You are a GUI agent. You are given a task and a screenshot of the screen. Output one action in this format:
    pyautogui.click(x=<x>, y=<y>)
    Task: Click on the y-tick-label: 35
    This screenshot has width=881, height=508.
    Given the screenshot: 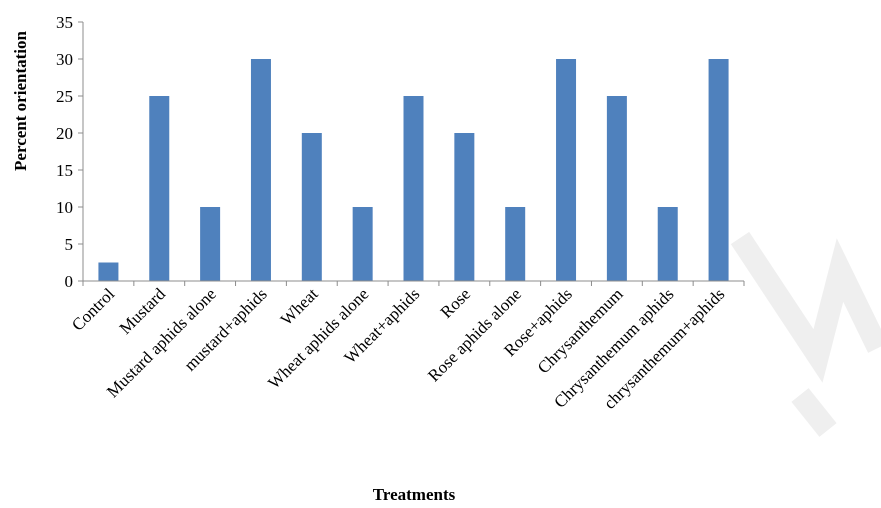 What is the action you would take?
    pyautogui.click(x=64, y=22)
    